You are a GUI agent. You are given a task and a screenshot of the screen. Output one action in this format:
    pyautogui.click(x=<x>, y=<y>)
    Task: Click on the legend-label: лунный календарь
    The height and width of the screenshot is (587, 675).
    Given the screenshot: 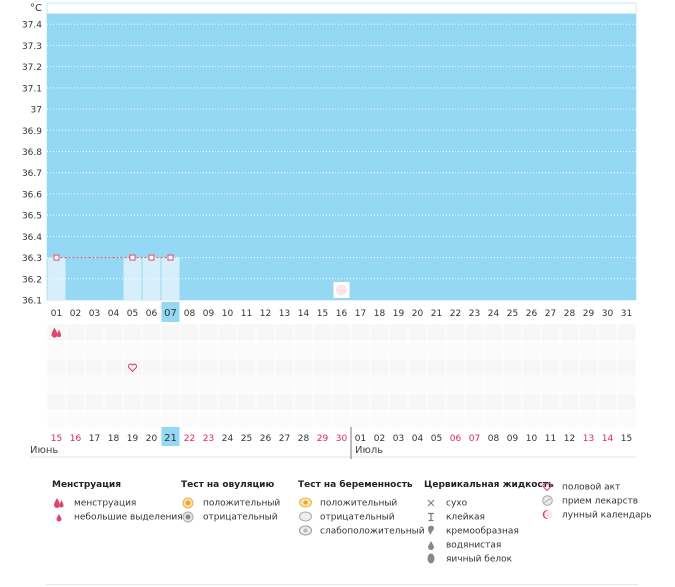 What is the action you would take?
    pyautogui.click(x=607, y=515)
    